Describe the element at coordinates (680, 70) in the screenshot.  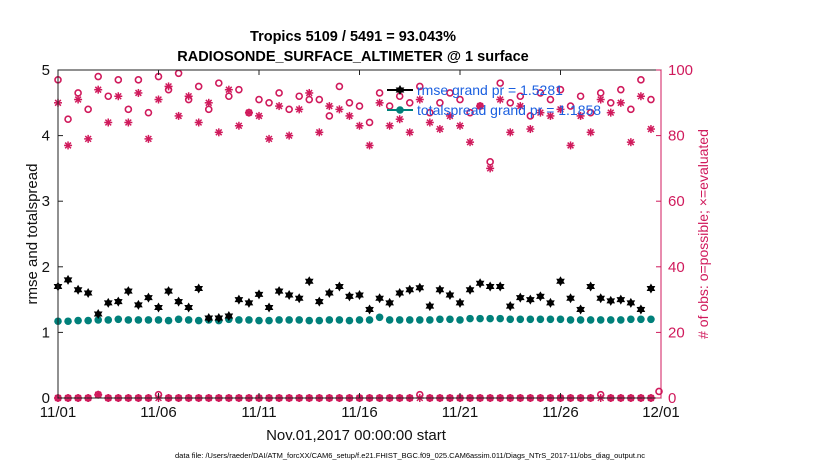
I see `y2-tick-label: 100` at that location.